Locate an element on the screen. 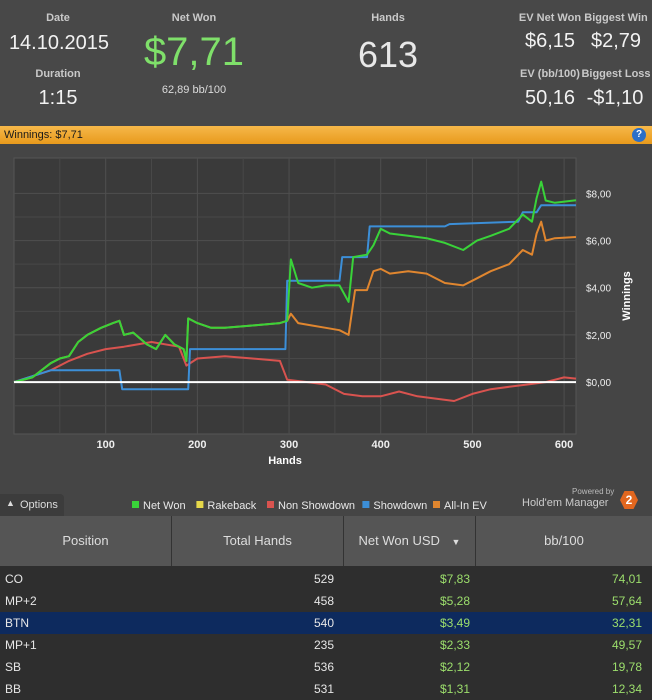 This screenshot has height=700, width=652. x-tick-label: 100 is located at coordinates (106, 445).